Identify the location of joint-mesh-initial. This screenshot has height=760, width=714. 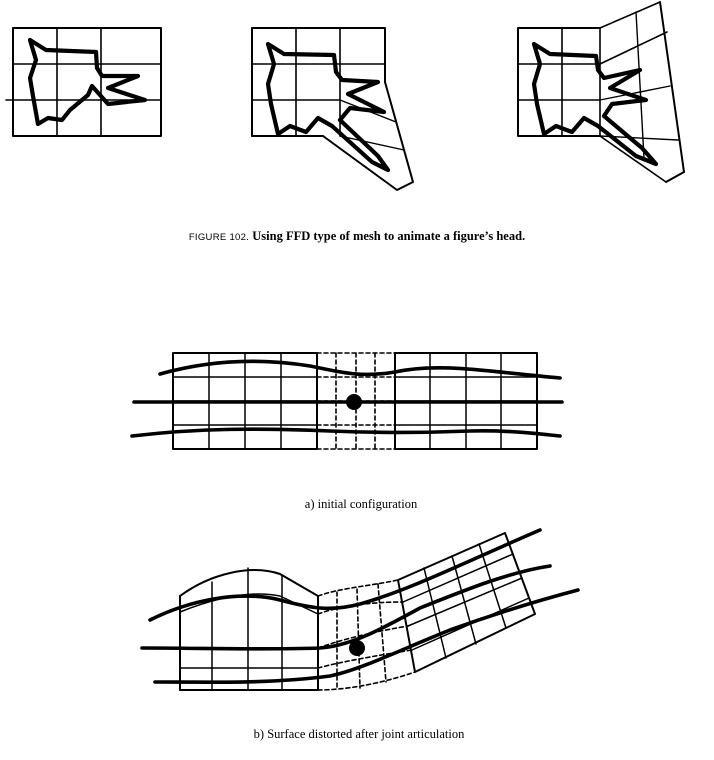
(347, 401).